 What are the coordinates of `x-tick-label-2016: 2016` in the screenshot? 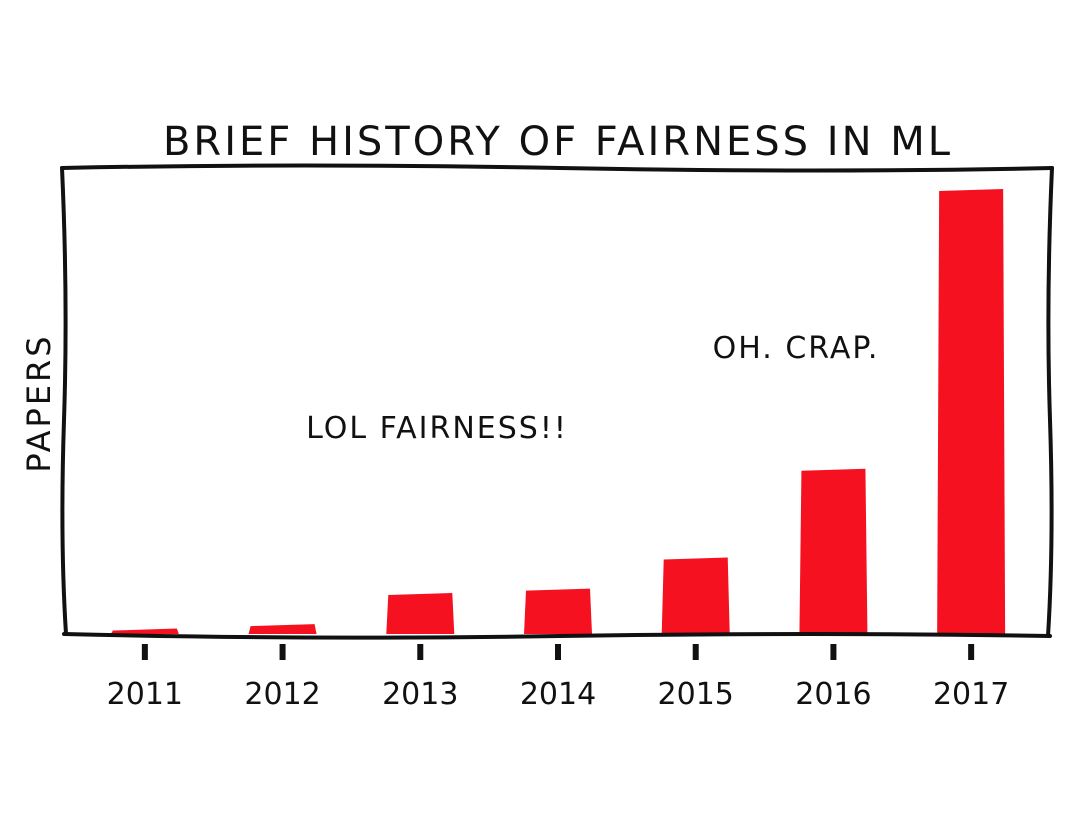 It's located at (833, 694).